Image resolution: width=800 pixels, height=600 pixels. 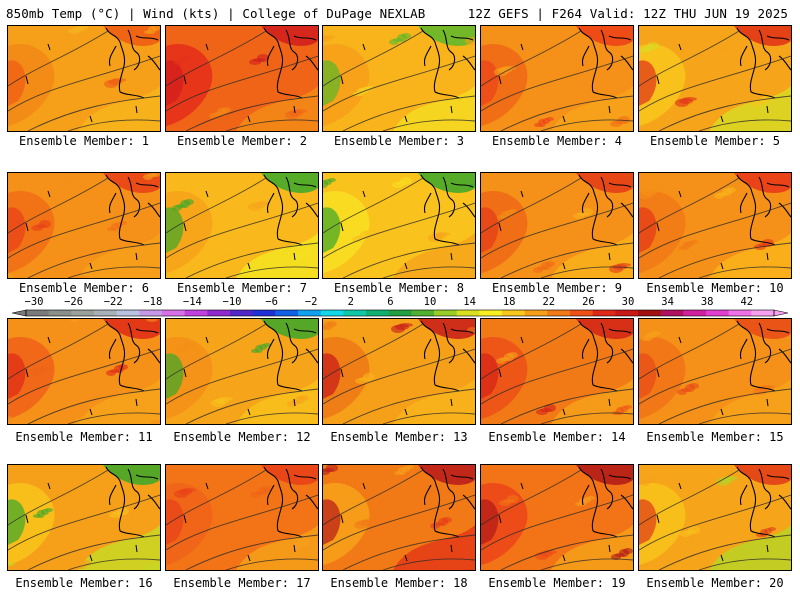 I want to click on colorbar-tick-label: −2, so click(x=311, y=302).